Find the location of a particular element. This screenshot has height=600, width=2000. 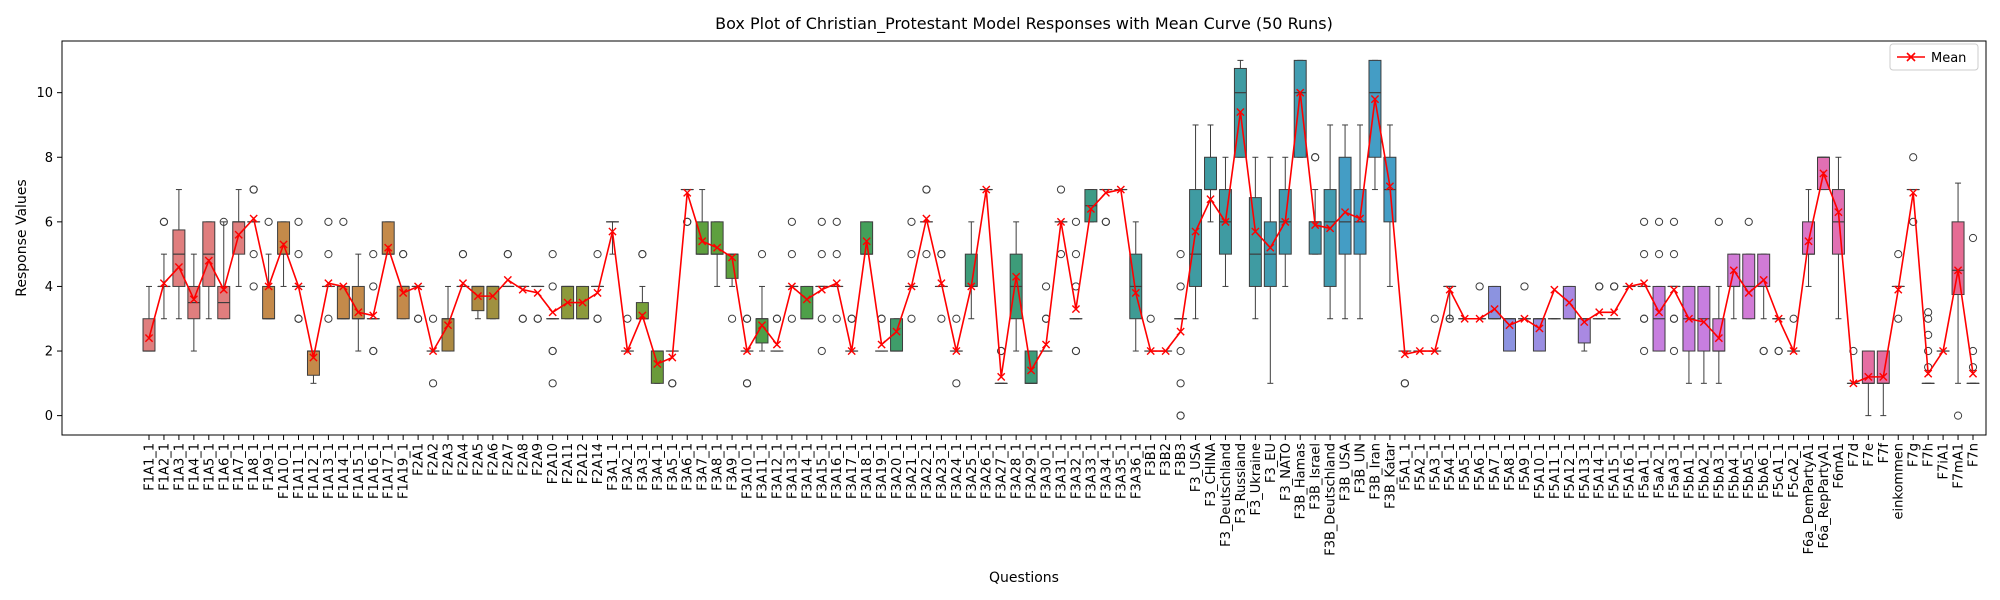

box-F3B_Deutschland is located at coordinates (1330, 222).